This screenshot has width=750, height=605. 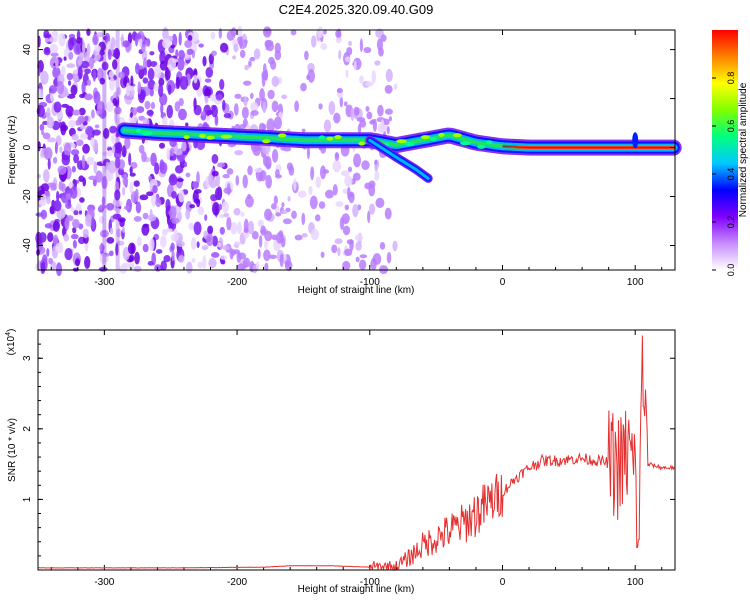 I want to click on x-tick-label: -200, so click(x=237, y=582).